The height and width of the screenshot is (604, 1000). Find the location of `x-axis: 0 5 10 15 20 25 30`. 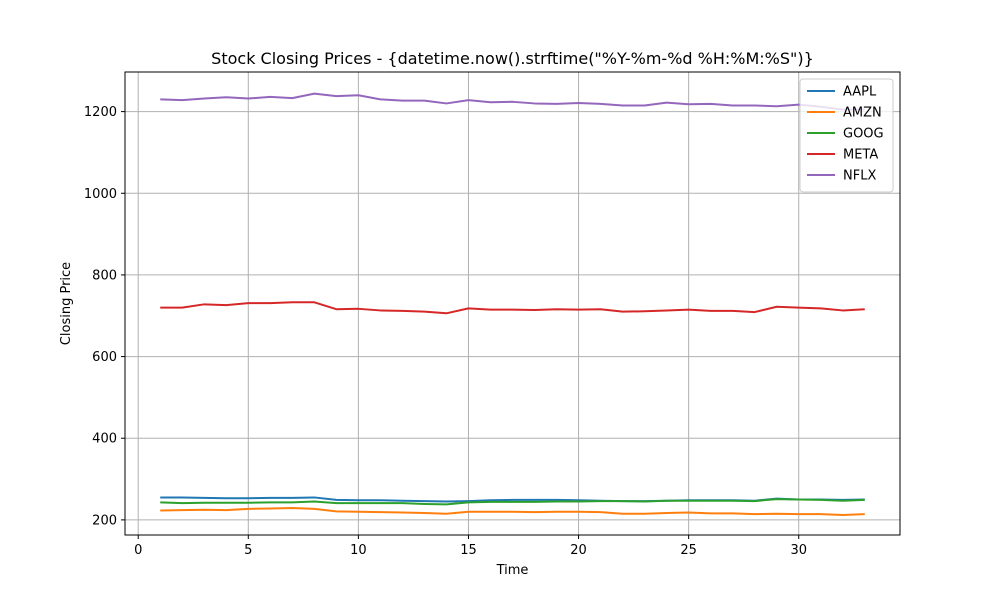

x-axis: 0 5 10 15 20 25 30 is located at coordinates (470, 546).